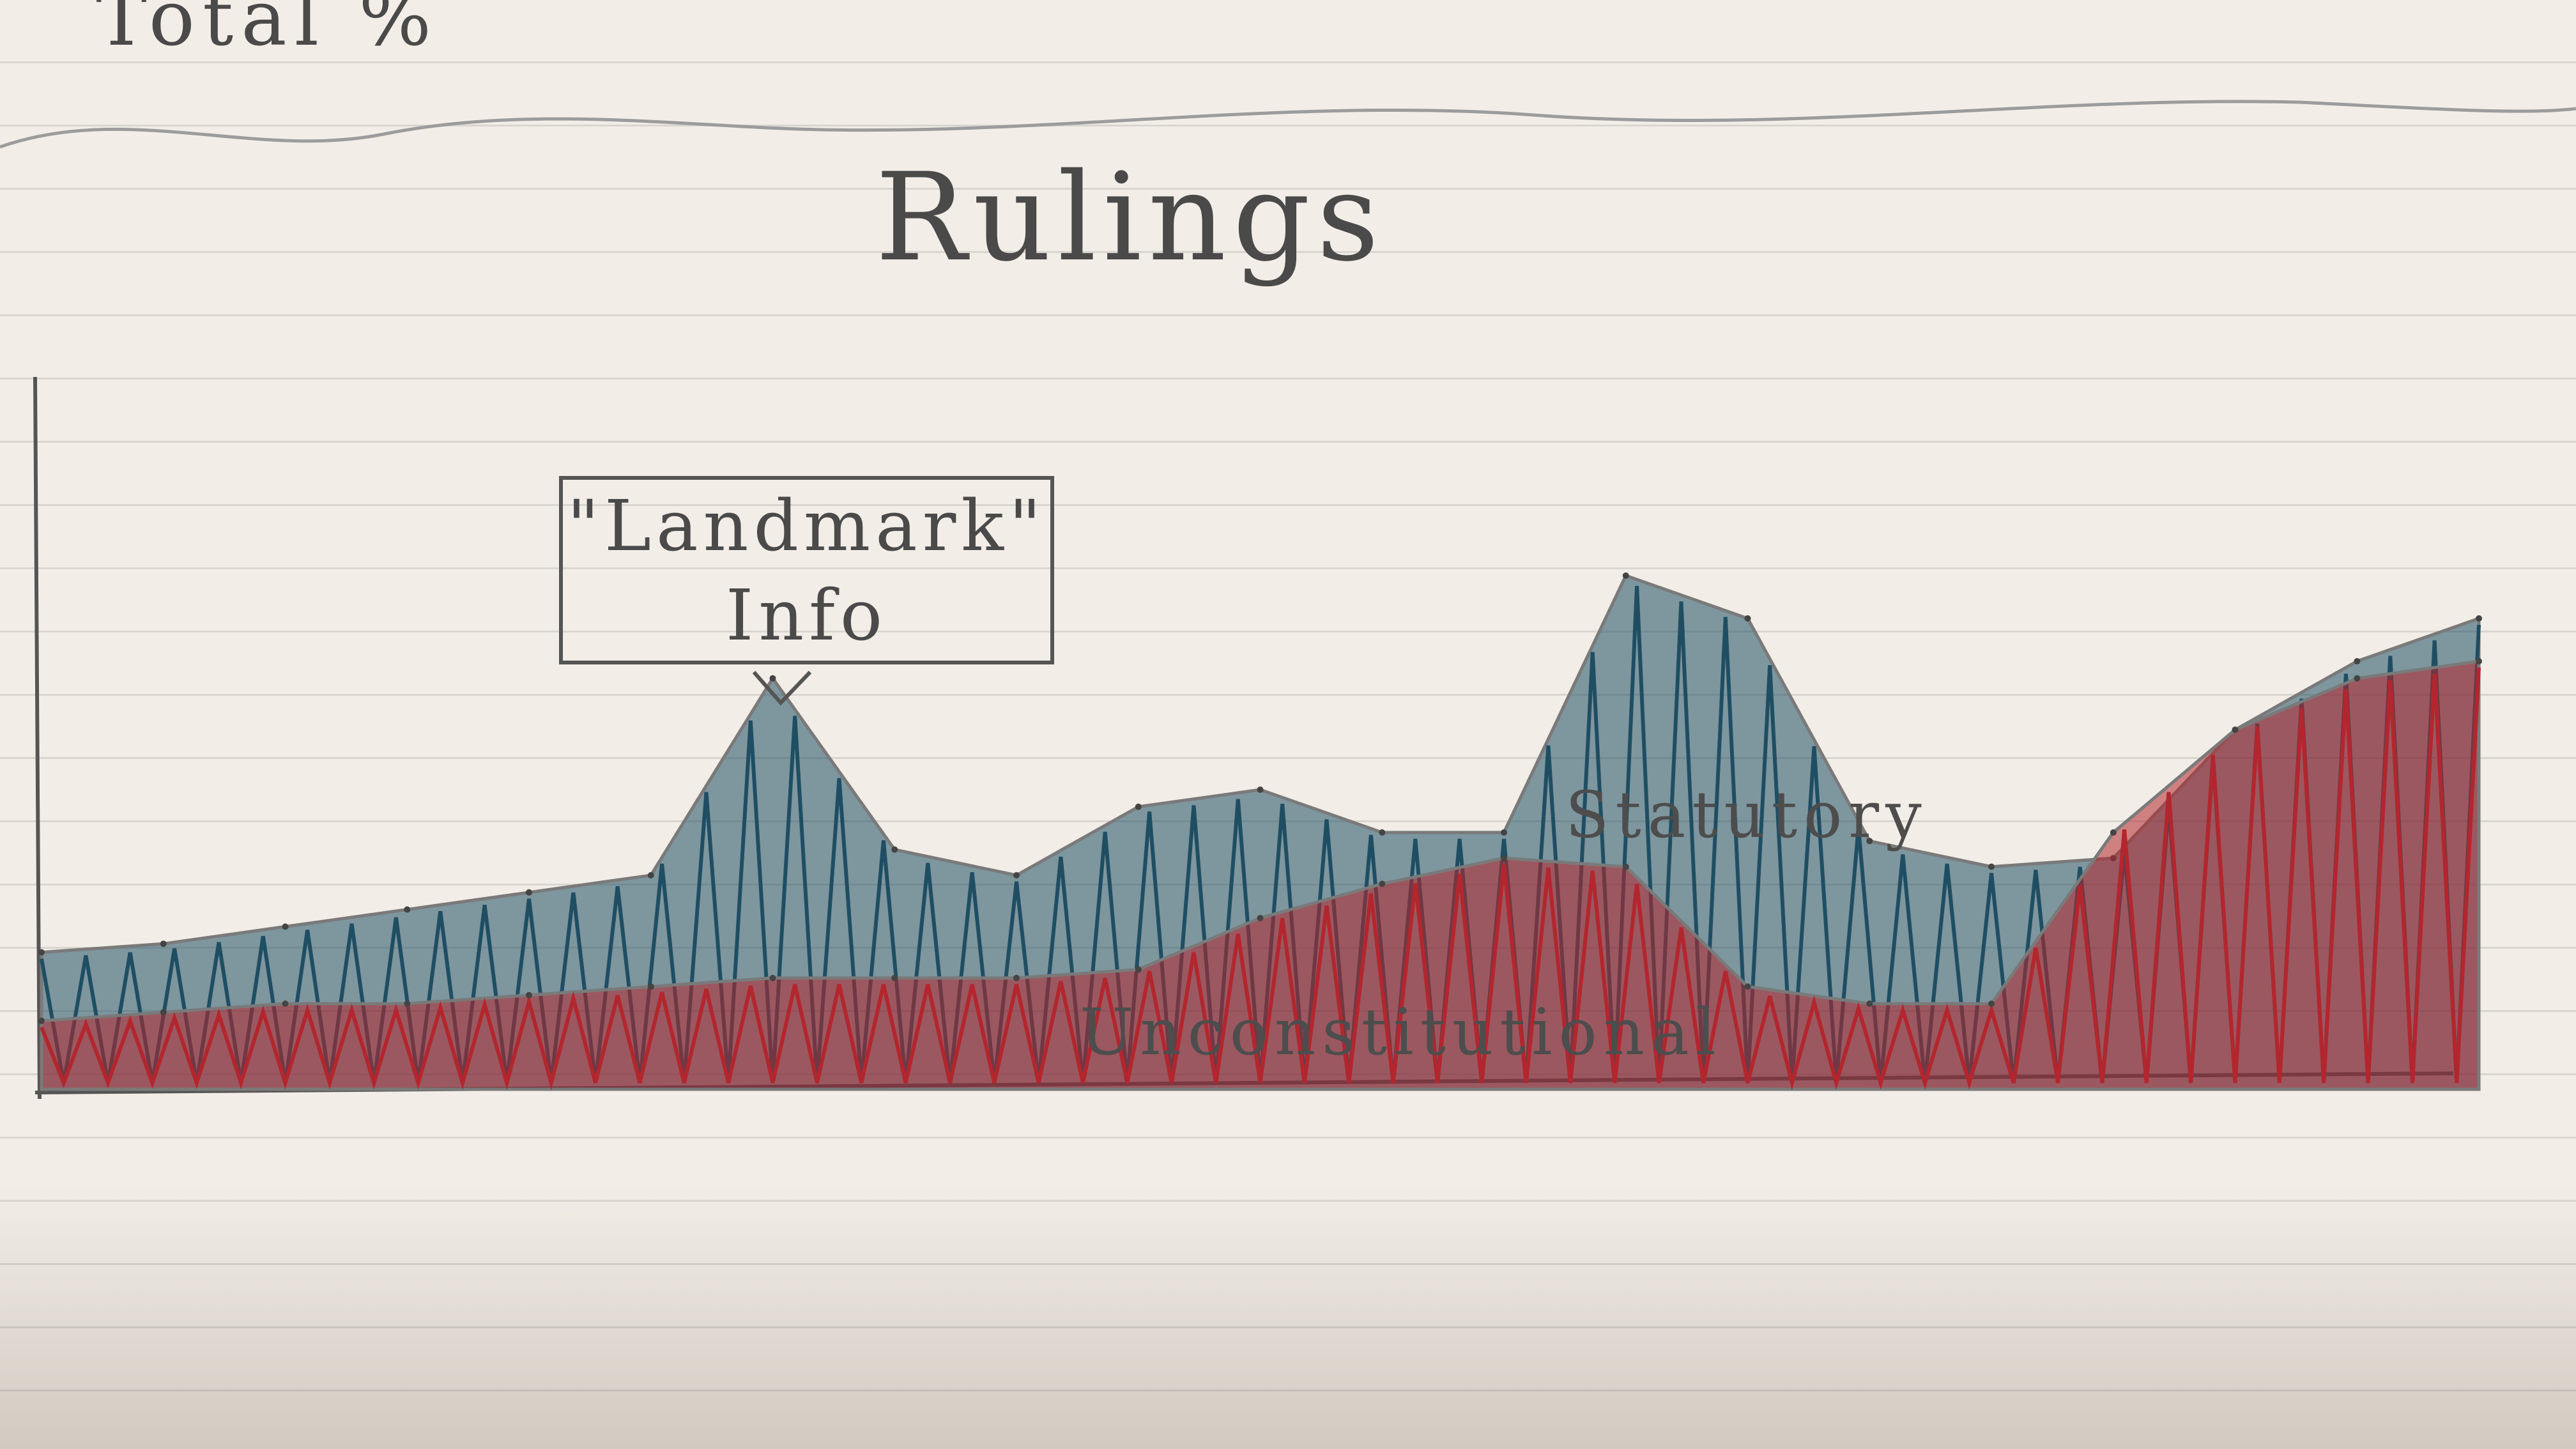  I want to click on landmark-pointer, so click(782, 688).